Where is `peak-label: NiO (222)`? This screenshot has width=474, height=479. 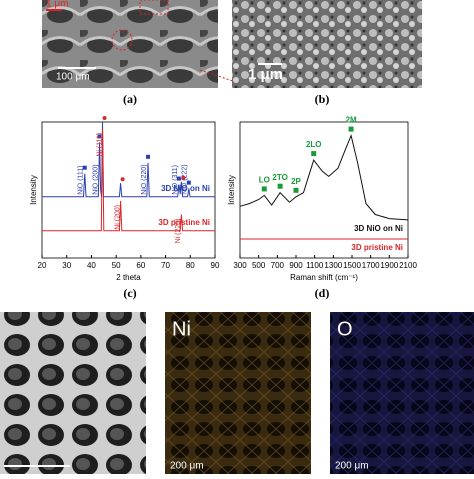
peak-label: NiO (222) is located at coordinates (185, 179).